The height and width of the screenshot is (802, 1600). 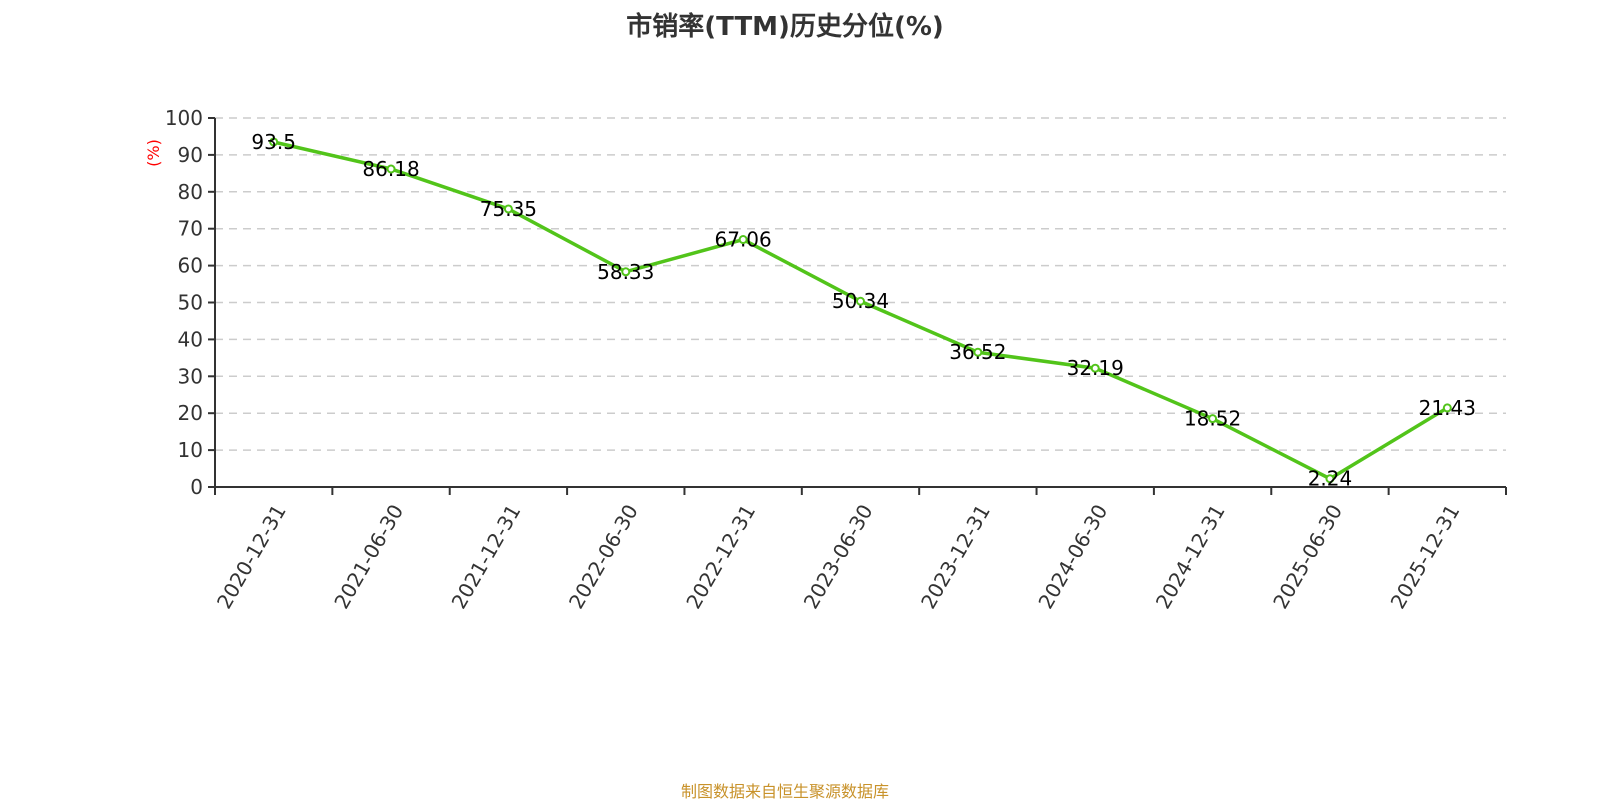 I want to click on y-tick-label: 20, so click(x=190, y=413).